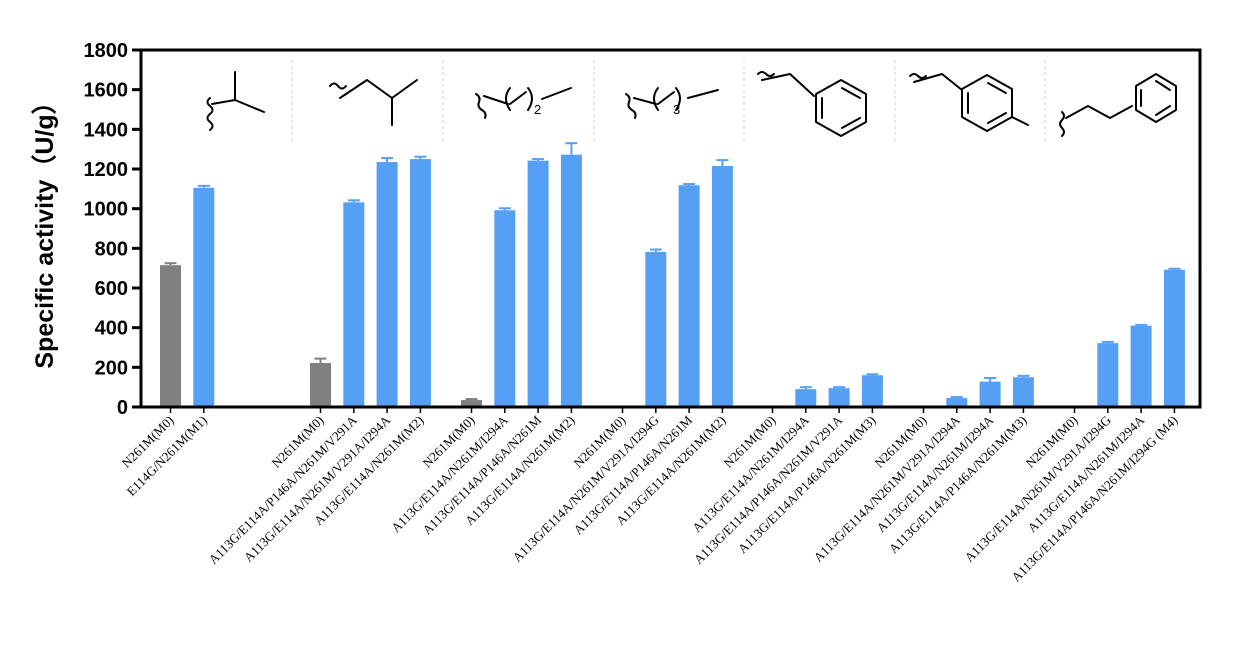 The height and width of the screenshot is (649, 1241). I want to click on x-tick-label: A113G/E114A/P146A/N261M/V291A, so click(282, 489).